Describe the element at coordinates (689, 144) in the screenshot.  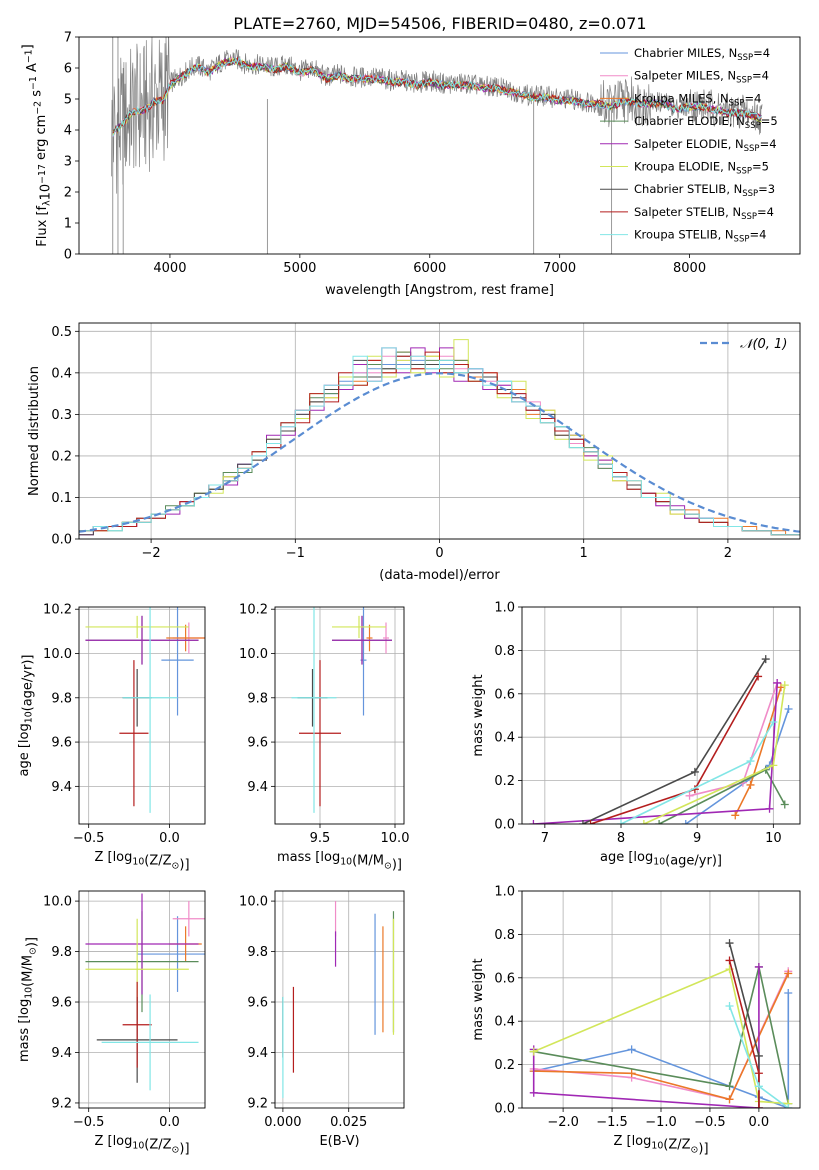
I see `legend-text: Salpeter ELODIE, N` at that location.